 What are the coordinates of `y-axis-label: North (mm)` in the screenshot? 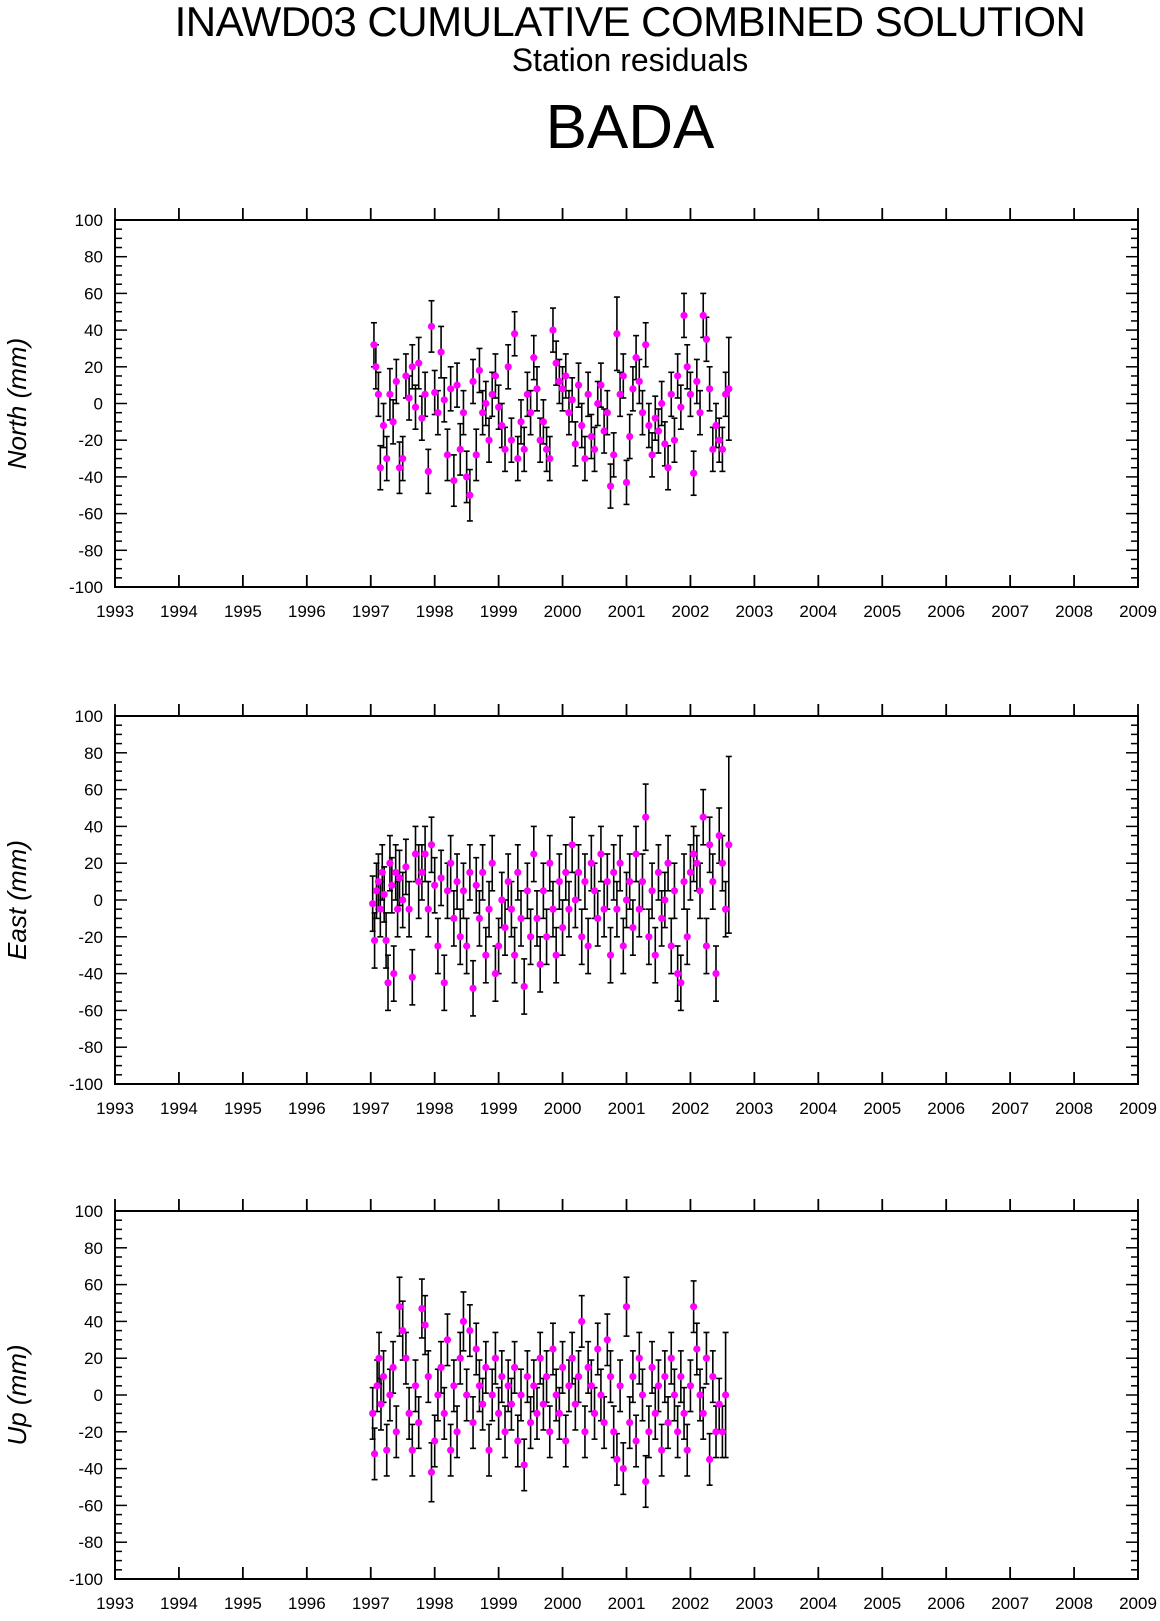 It's located at (17, 403).